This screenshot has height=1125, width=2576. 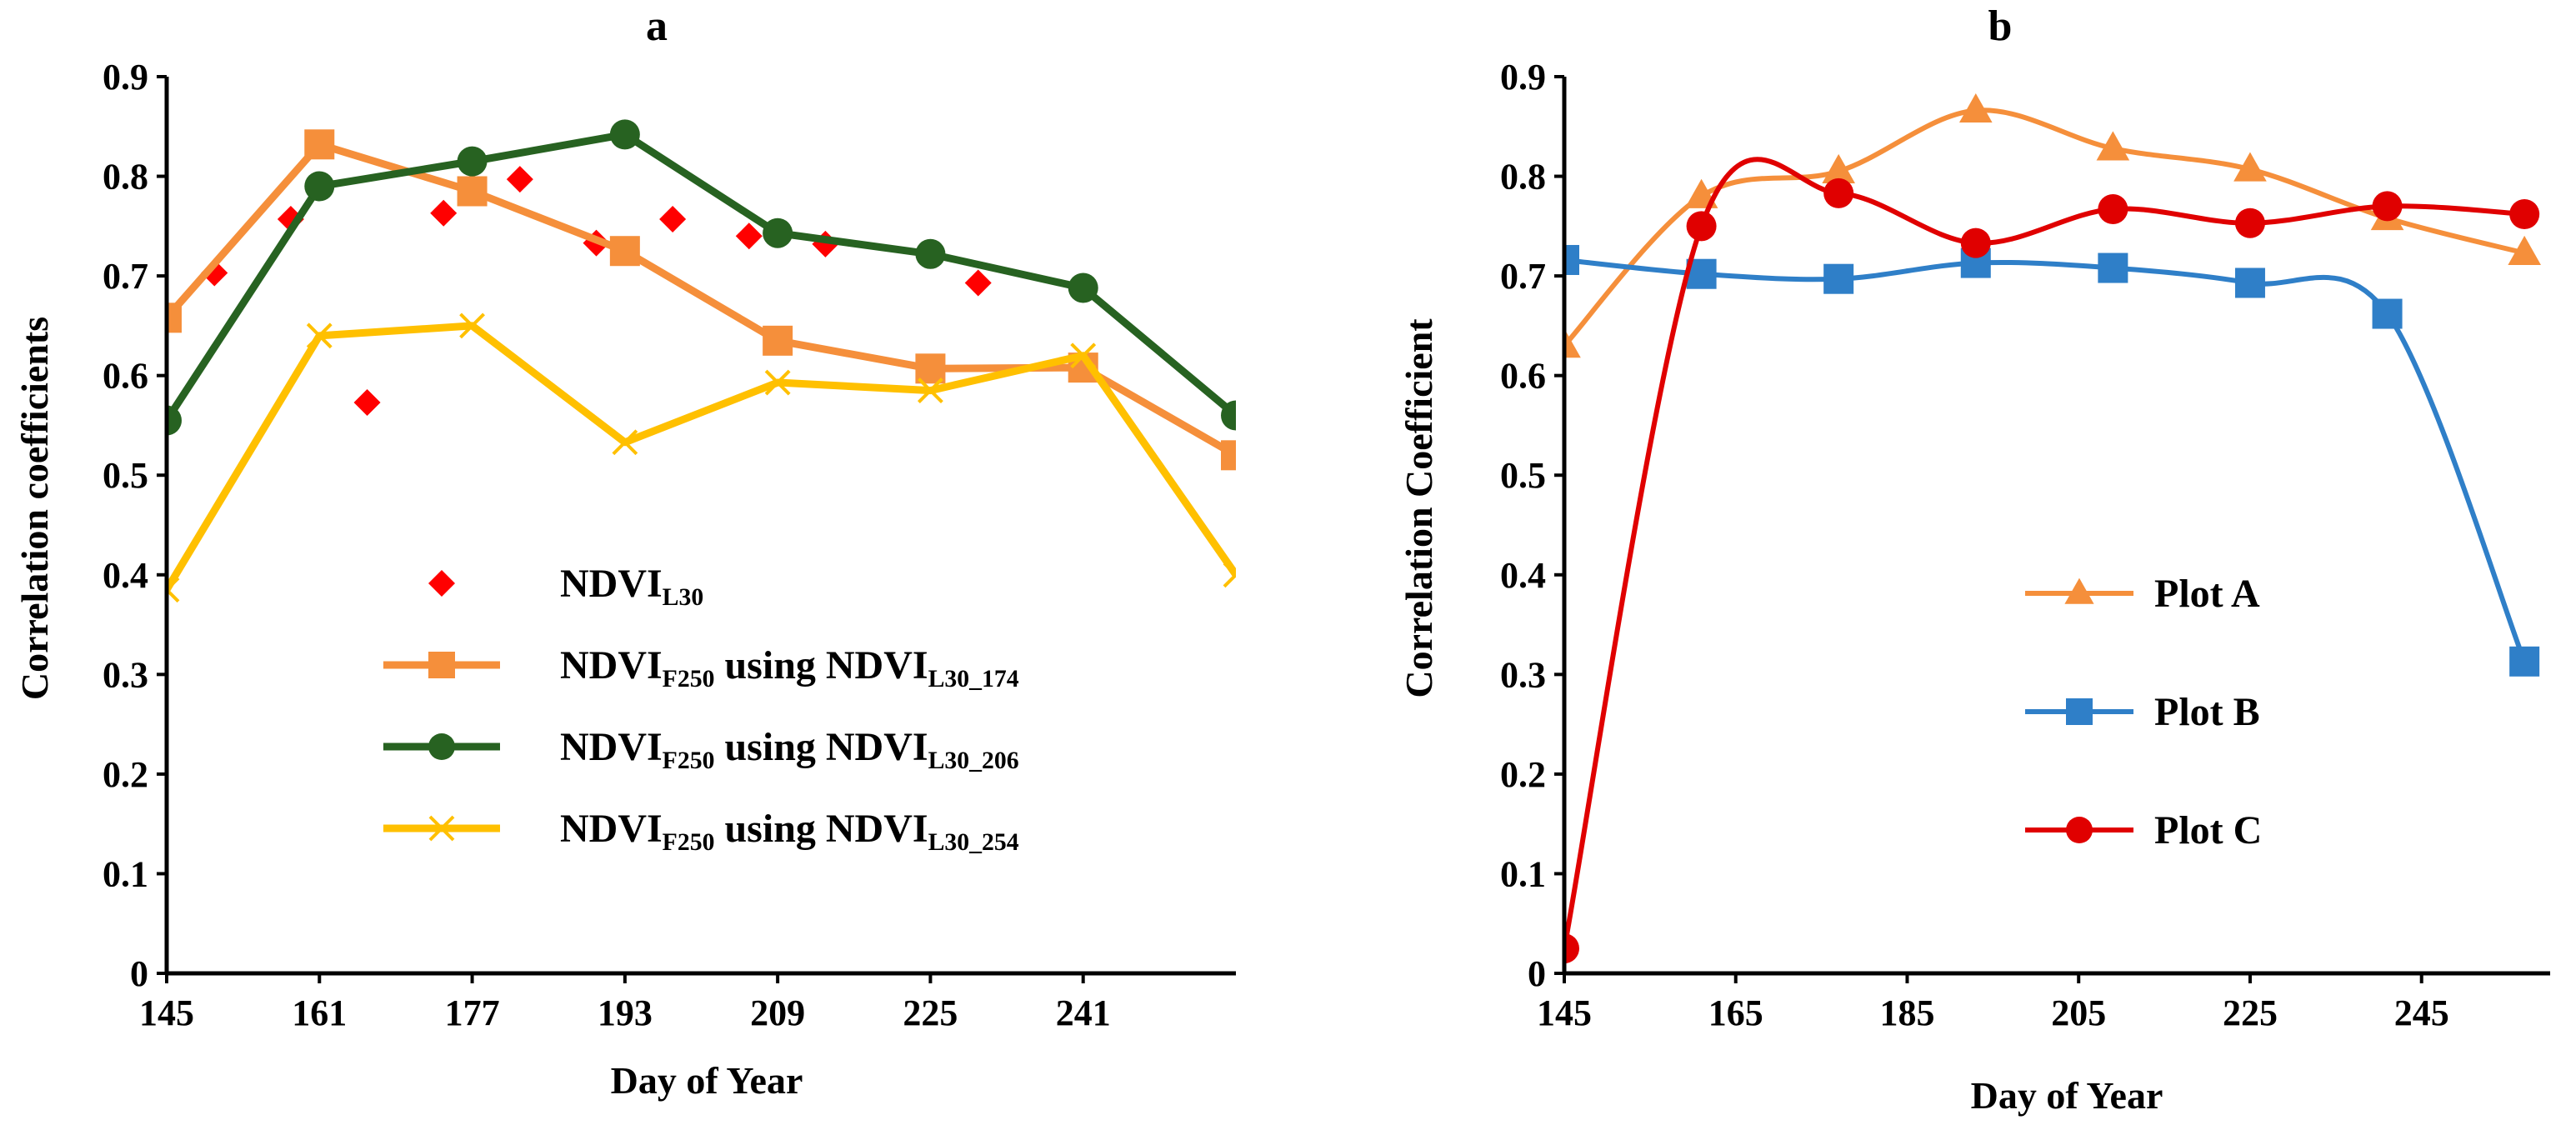 I want to click on legend-label-part: using NDVI, so click(x=821, y=747).